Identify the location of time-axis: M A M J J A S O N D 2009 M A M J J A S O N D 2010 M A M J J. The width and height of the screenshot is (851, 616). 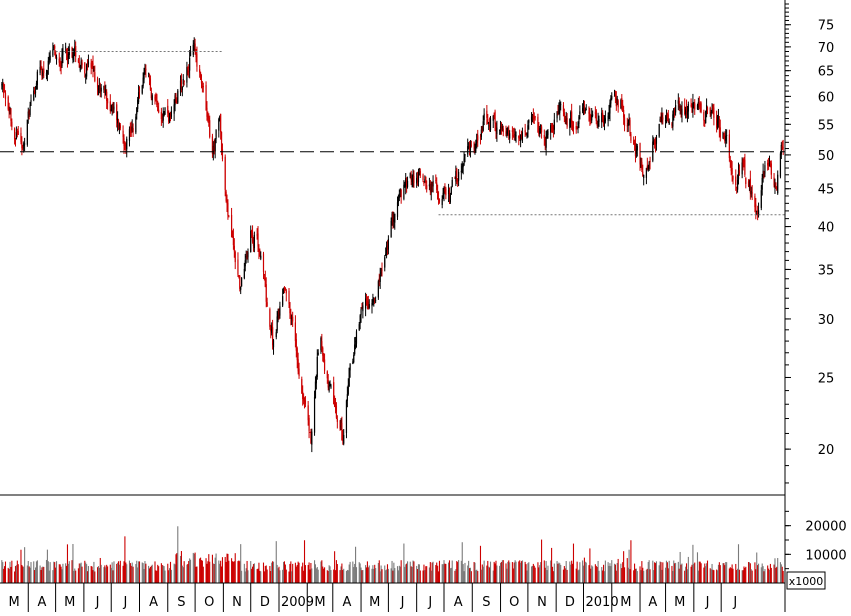
(373, 597).